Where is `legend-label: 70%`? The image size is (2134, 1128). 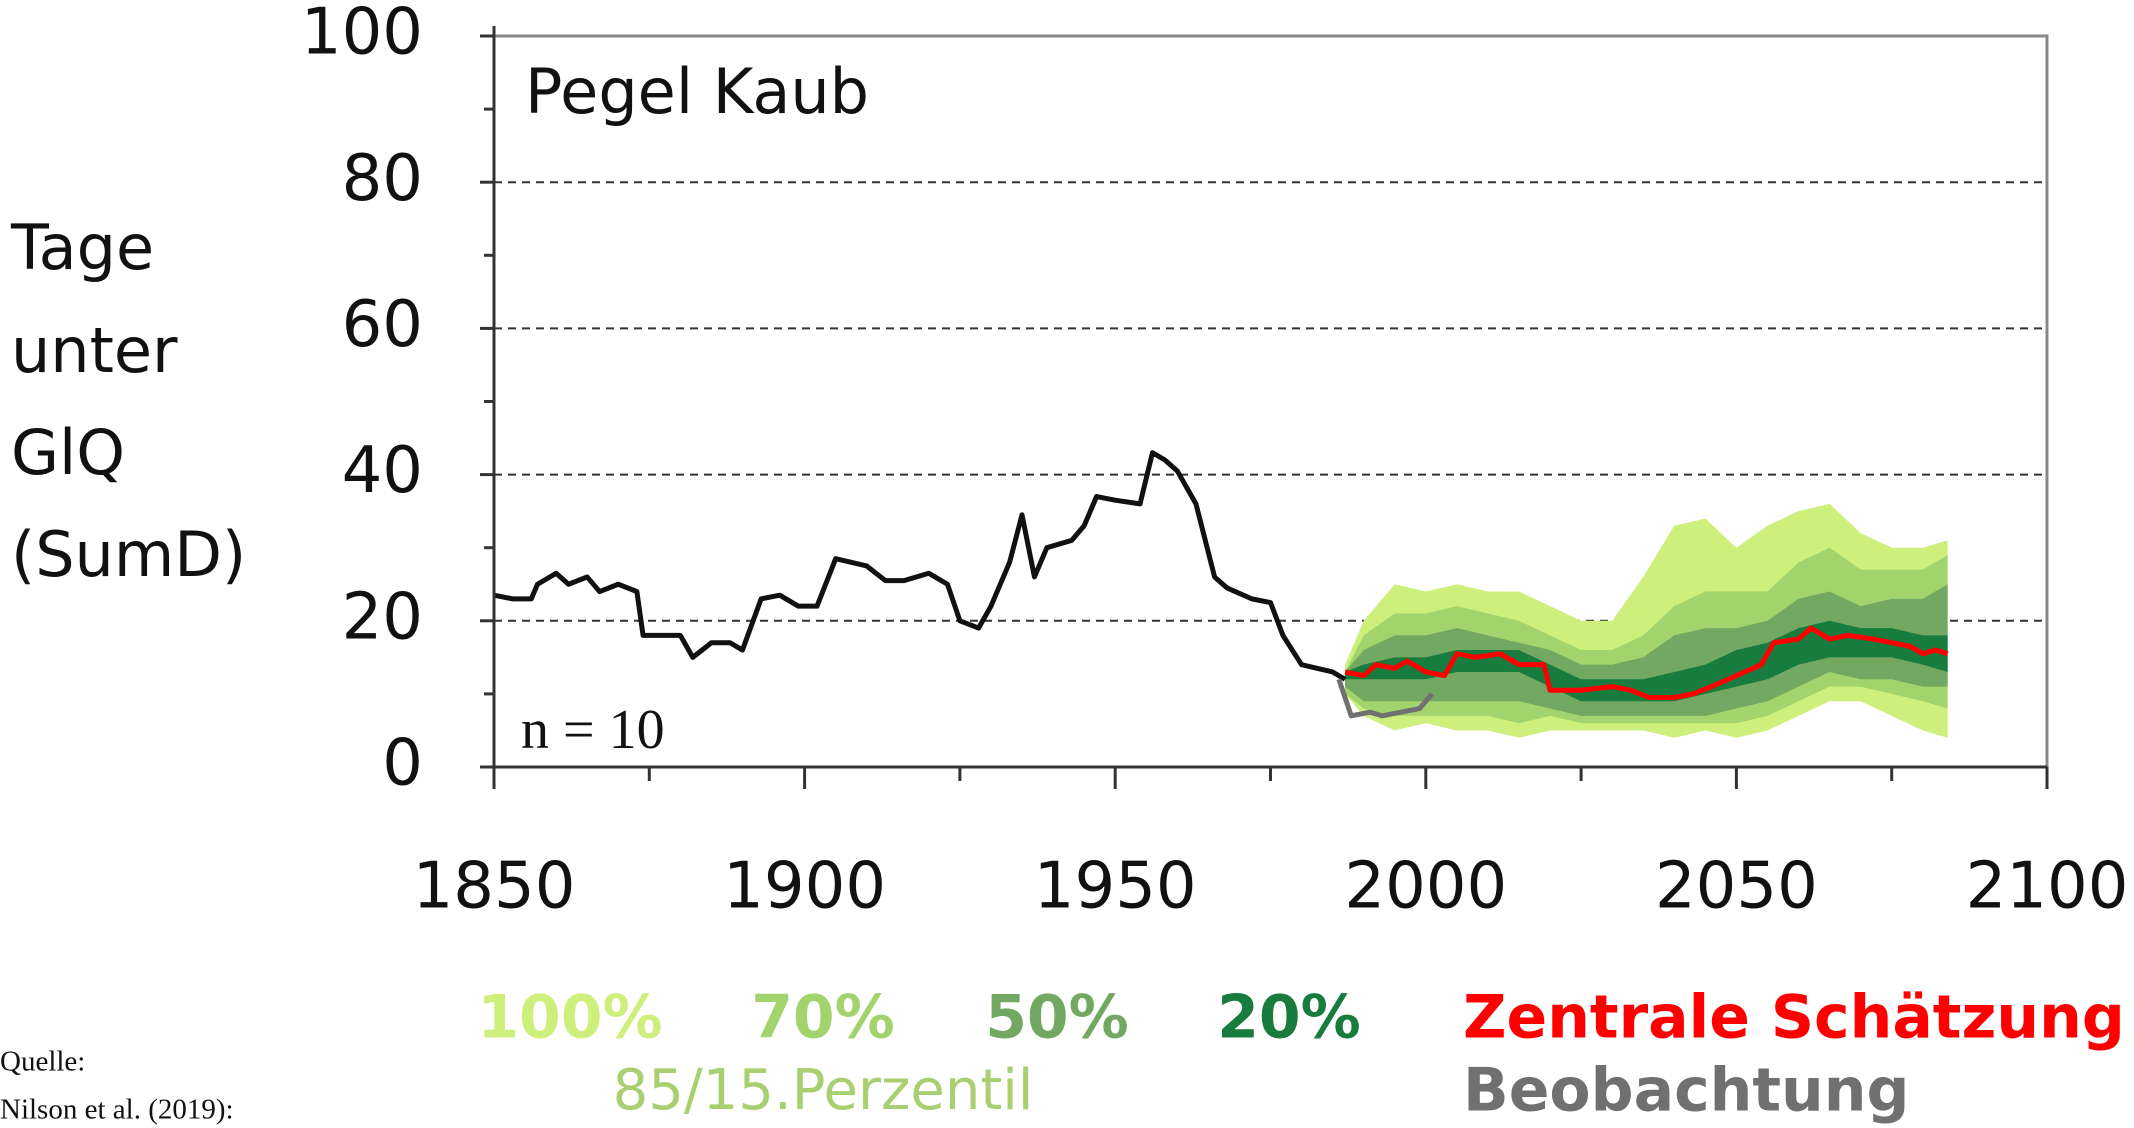 legend-label: 70% is located at coordinates (823, 1018).